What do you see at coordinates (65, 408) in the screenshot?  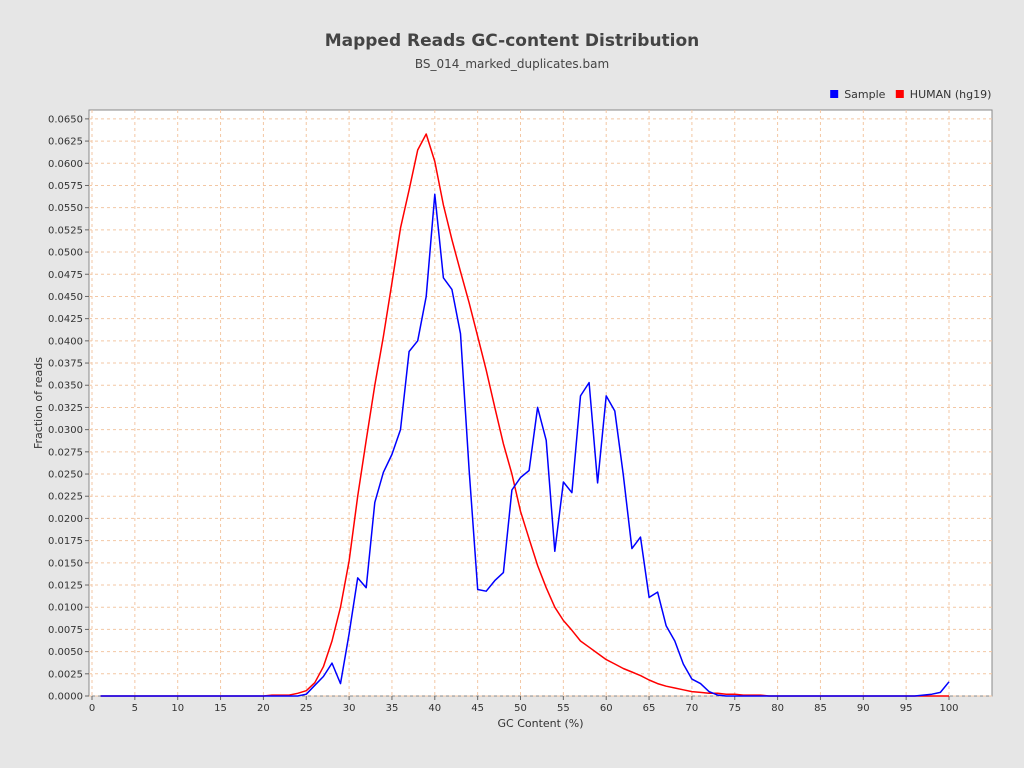 I see `y-tick-label: 0.0325` at bounding box center [65, 408].